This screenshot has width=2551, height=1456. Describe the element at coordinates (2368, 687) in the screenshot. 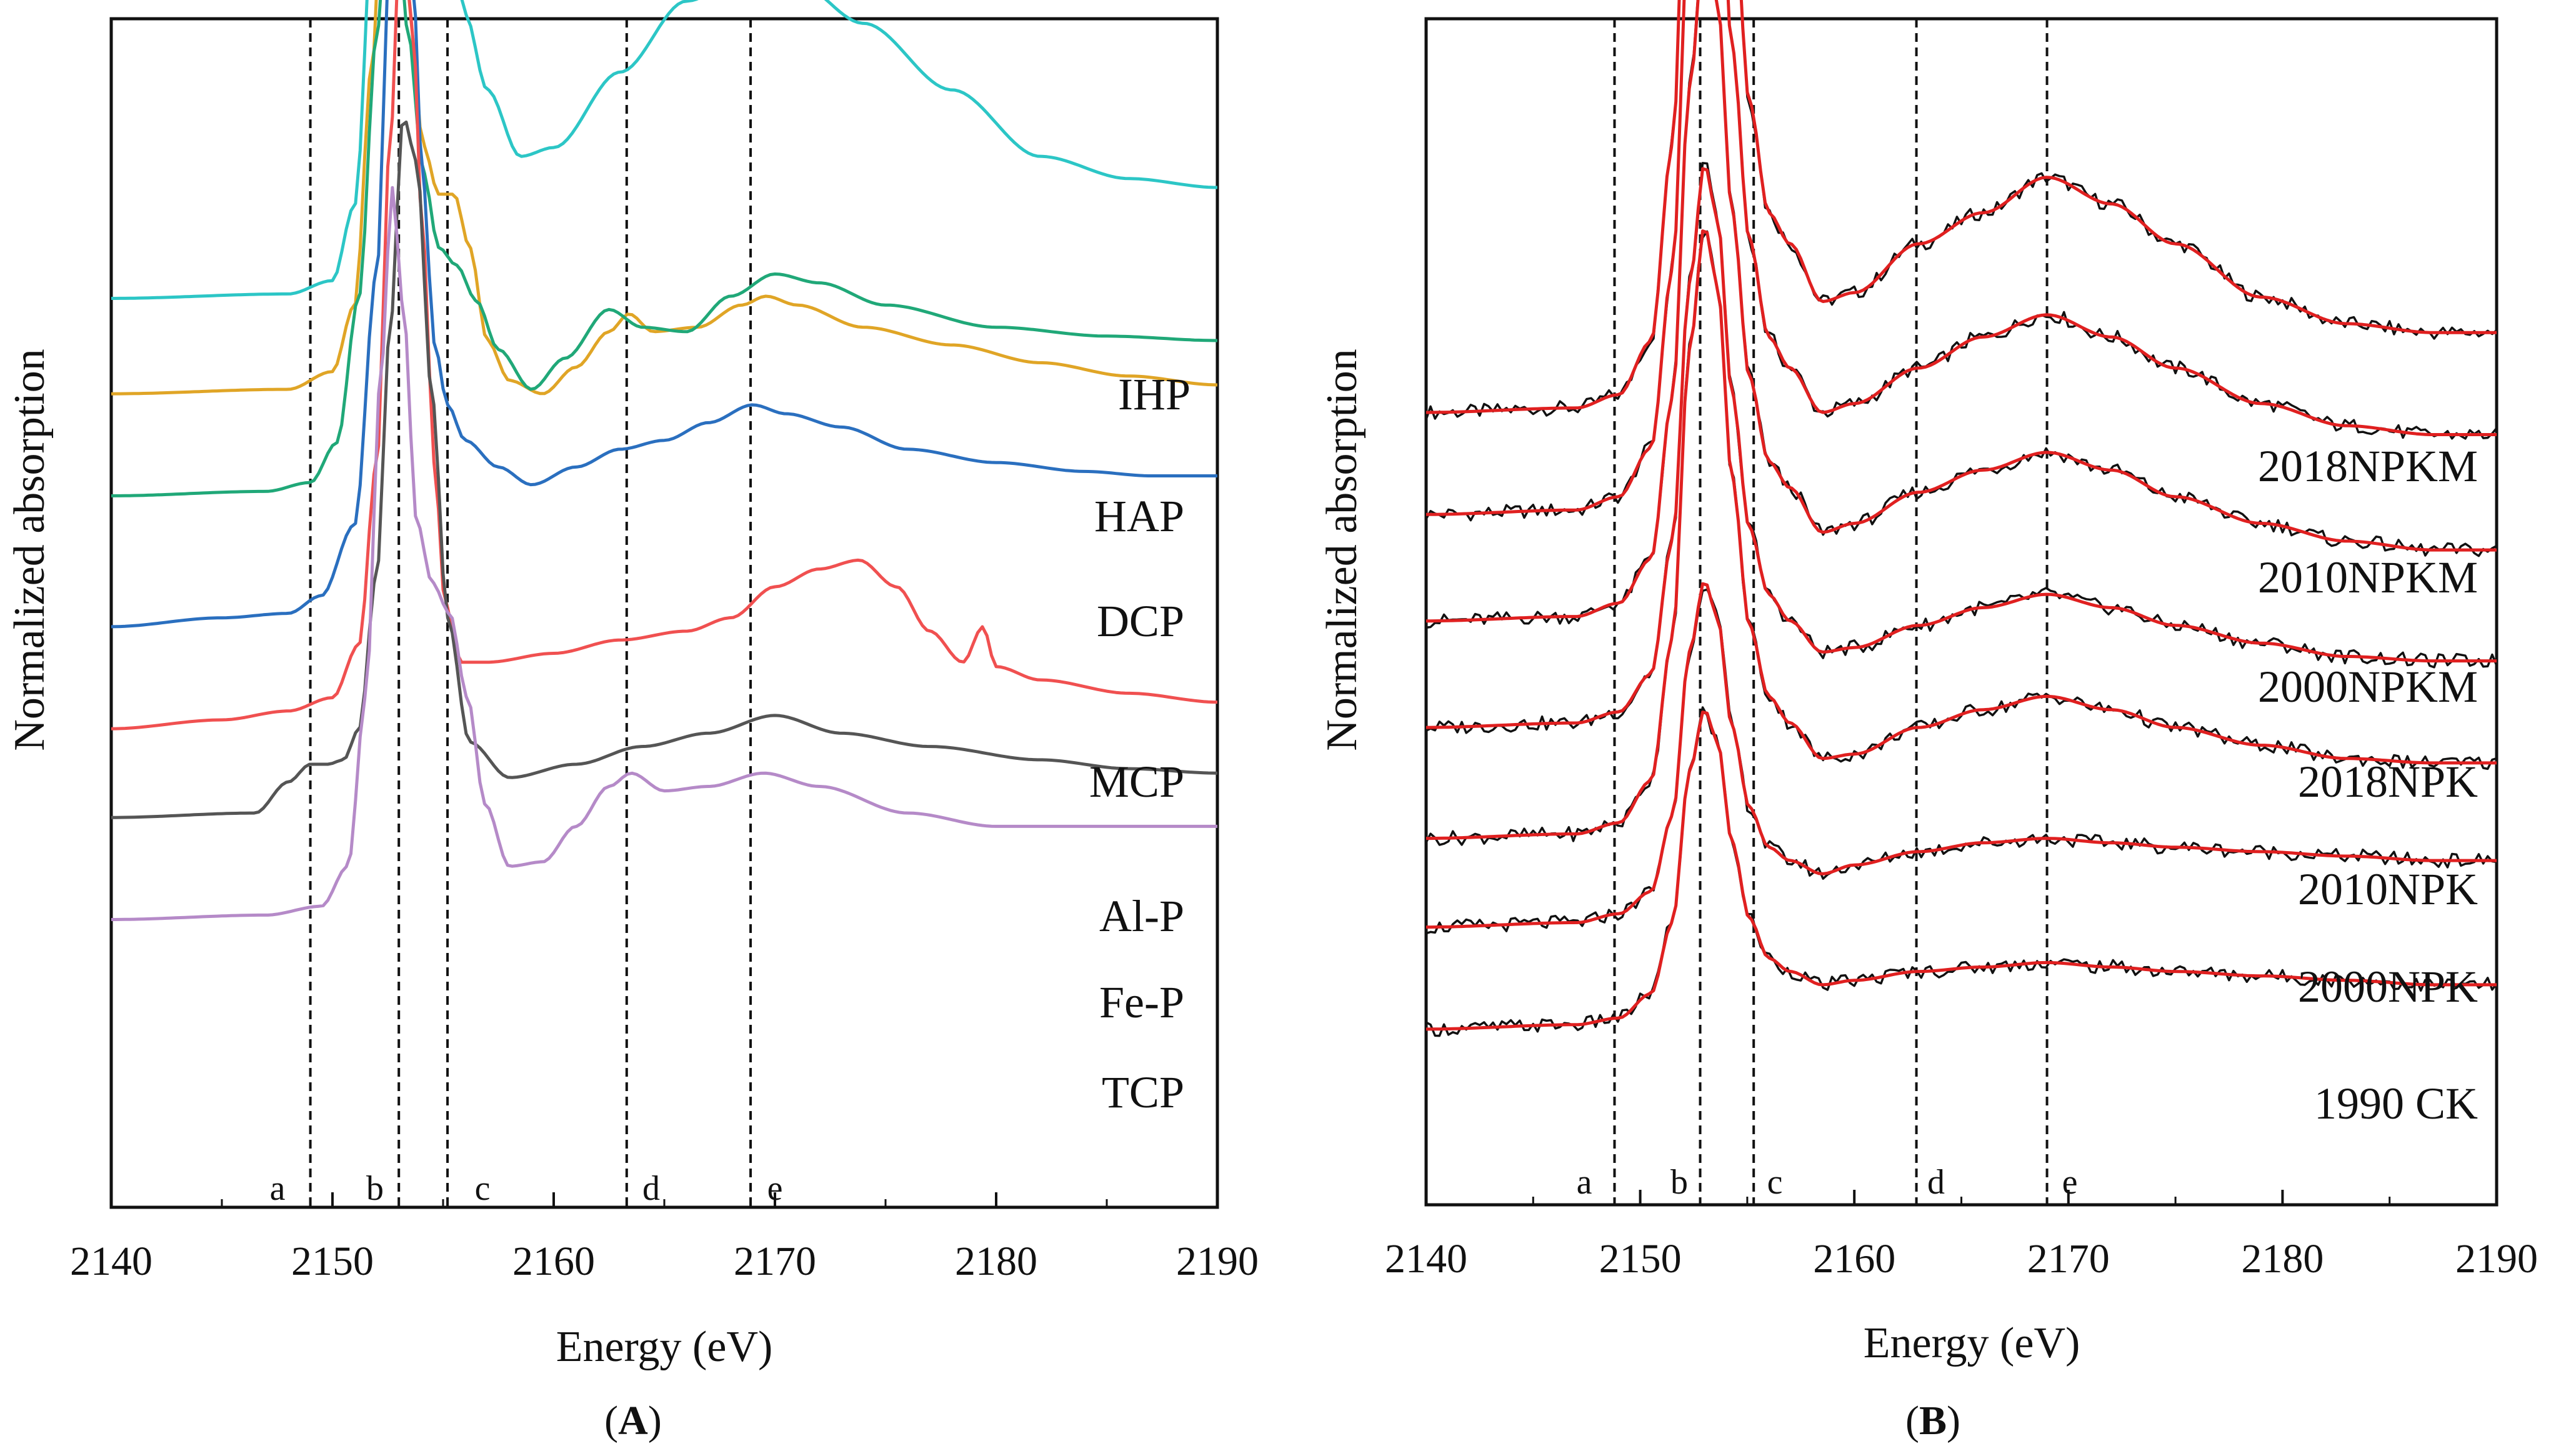

I see `series-label-2000npkm: 2000NPKM` at that location.